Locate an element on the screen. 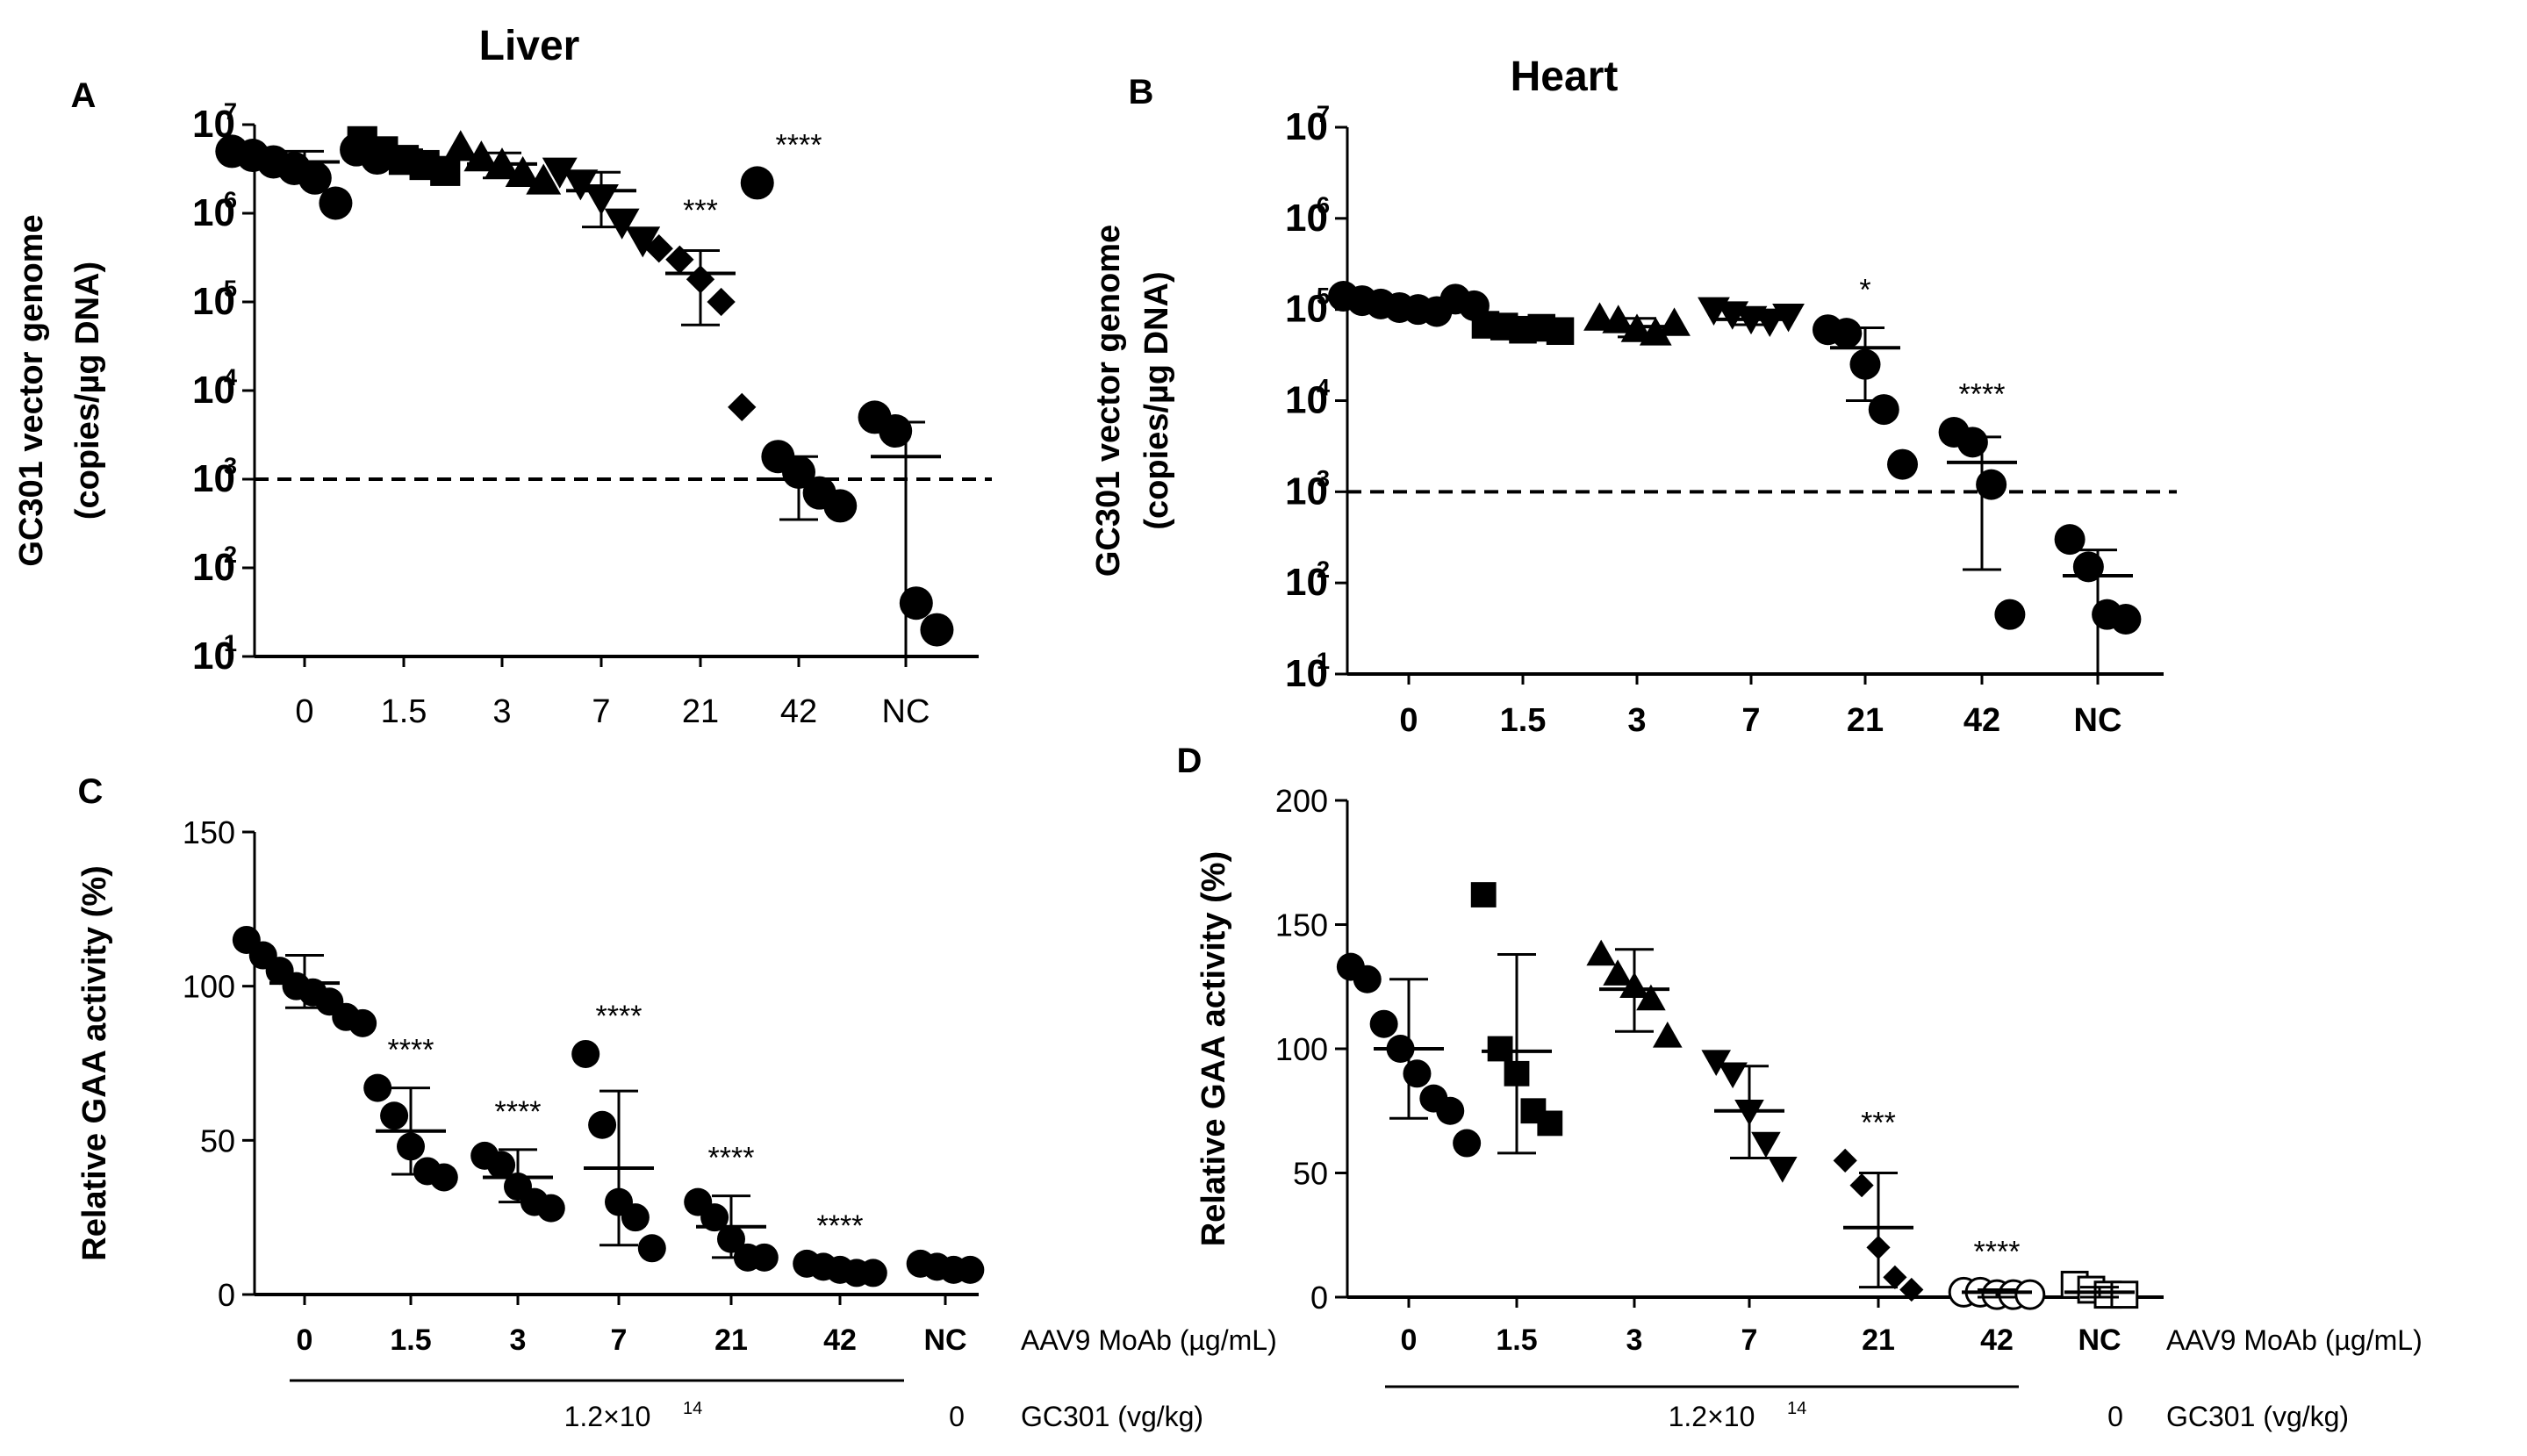 The image size is (2527, 1456). panel-letter: C is located at coordinates (91, 791).